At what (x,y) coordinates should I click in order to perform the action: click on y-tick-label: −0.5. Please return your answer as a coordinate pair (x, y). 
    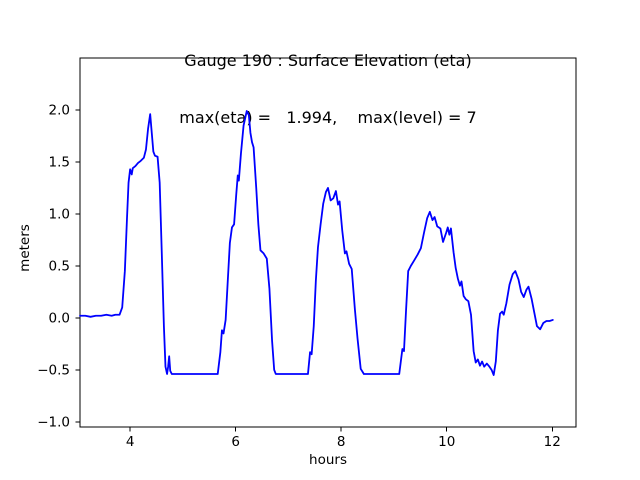
    Looking at the image, I should click on (53, 371).